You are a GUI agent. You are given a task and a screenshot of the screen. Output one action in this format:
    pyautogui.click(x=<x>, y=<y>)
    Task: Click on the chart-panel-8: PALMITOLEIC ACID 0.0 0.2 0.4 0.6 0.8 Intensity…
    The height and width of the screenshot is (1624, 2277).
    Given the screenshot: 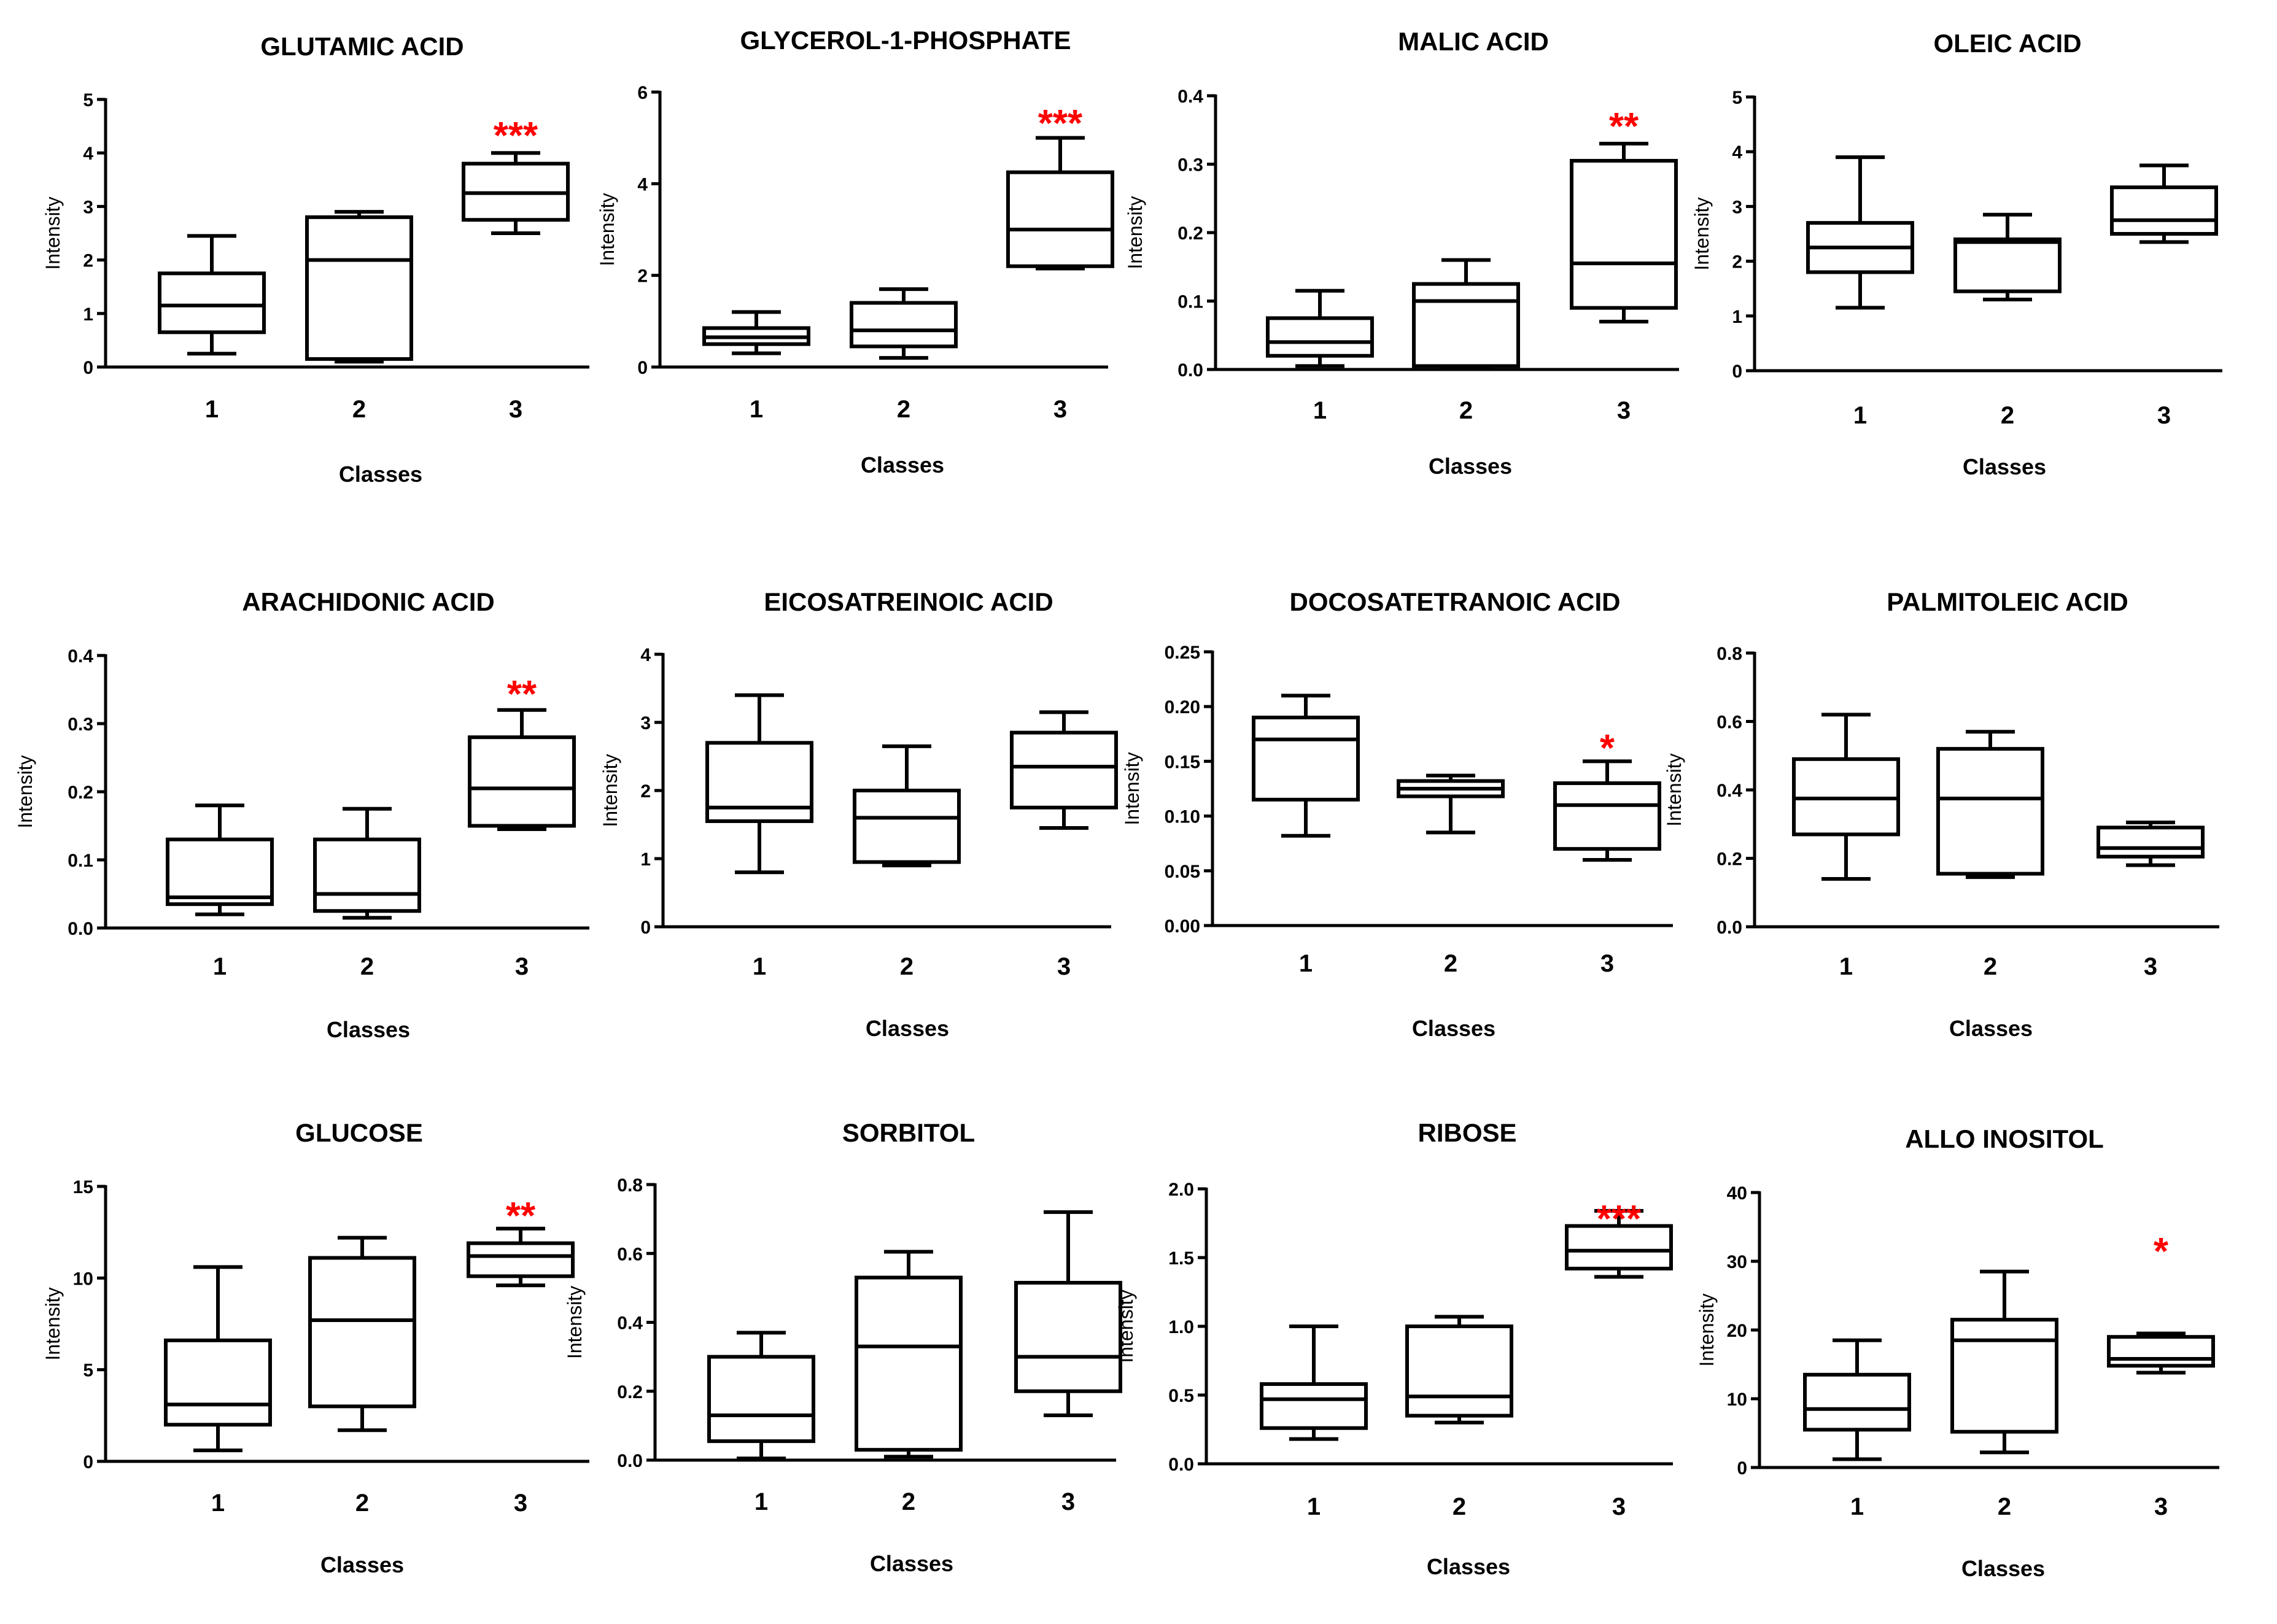 What is the action you would take?
    pyautogui.click(x=1941, y=814)
    